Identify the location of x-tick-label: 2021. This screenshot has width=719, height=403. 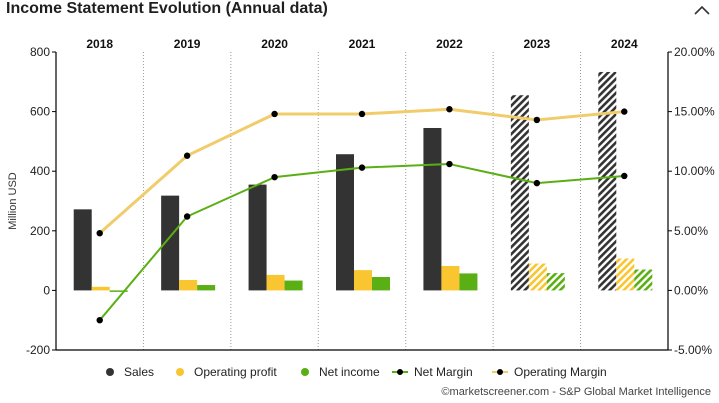
(362, 44).